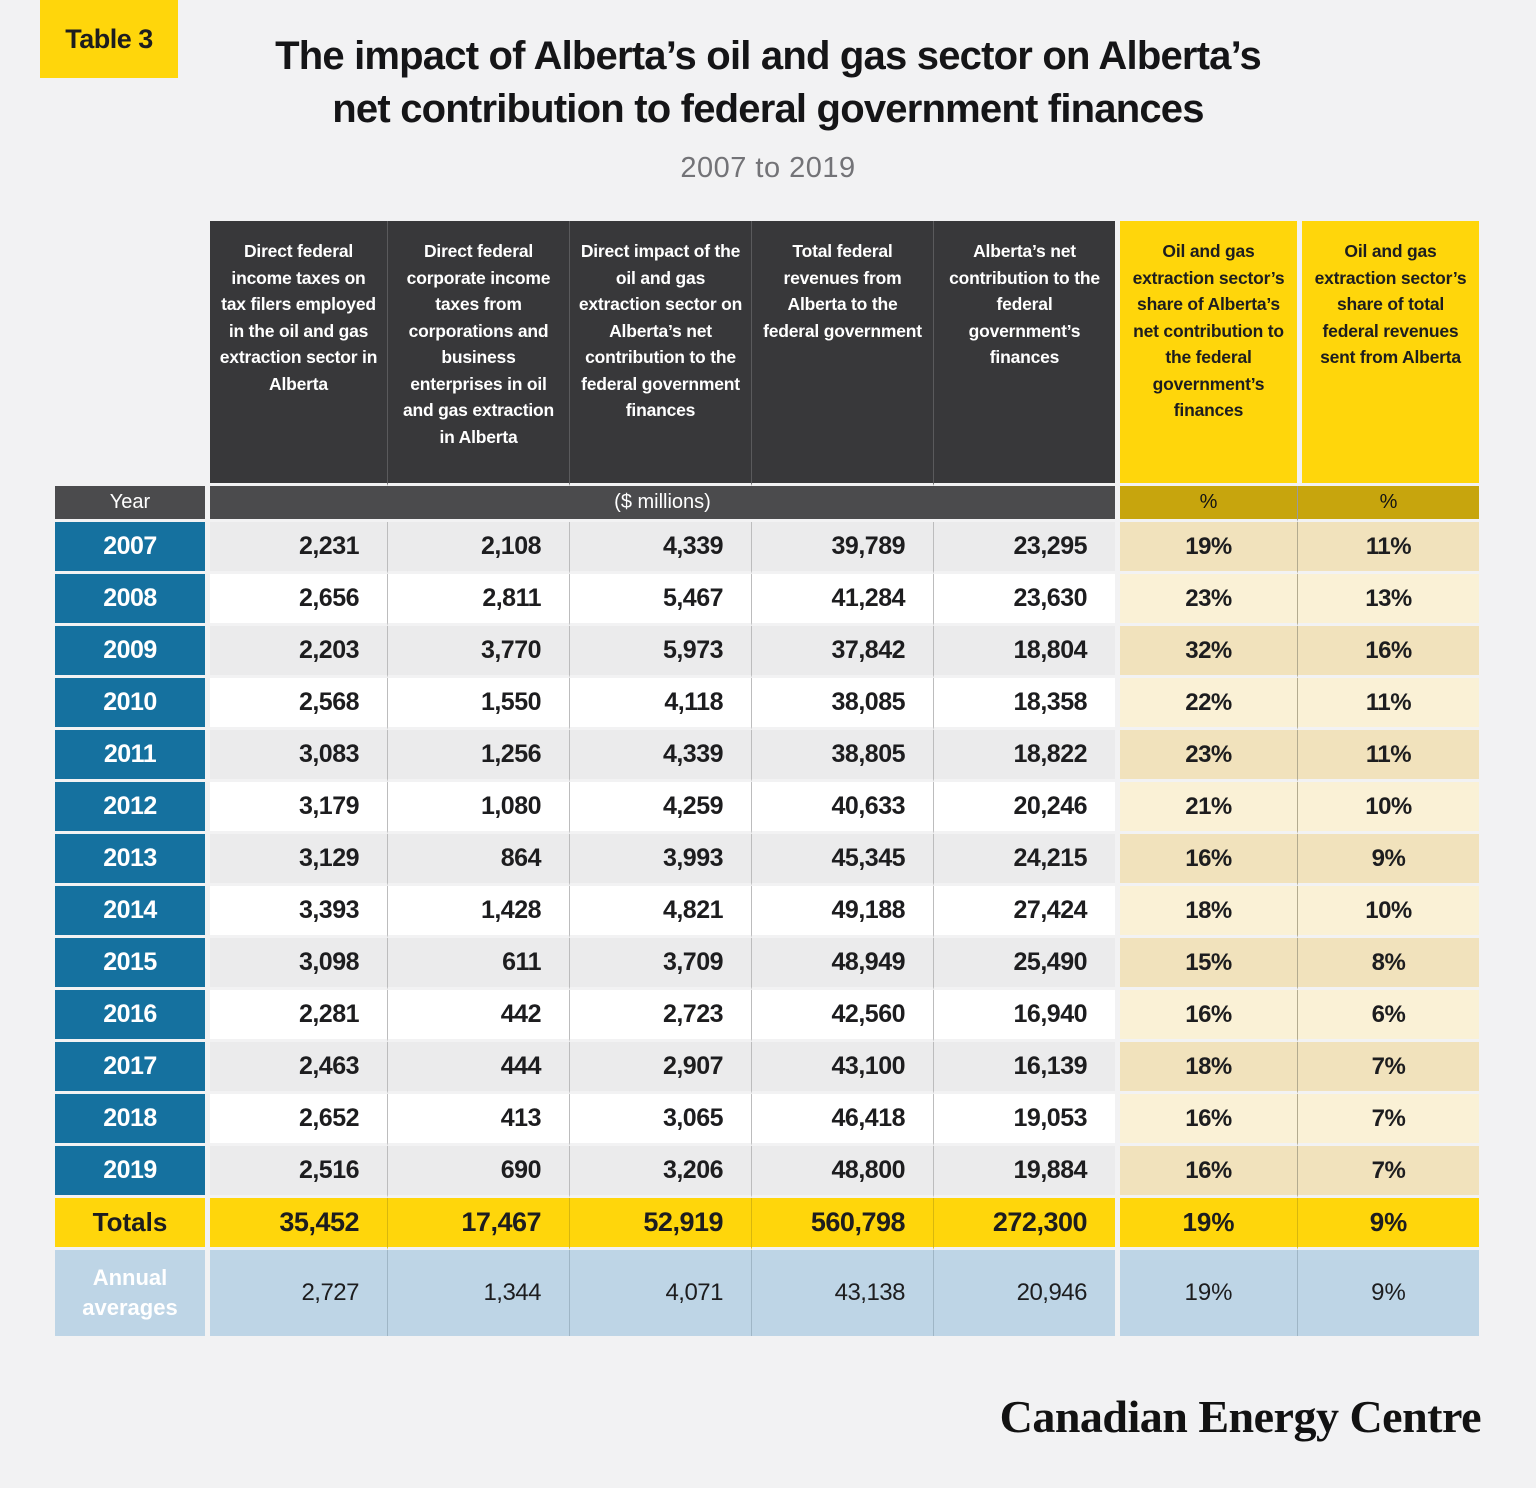 The height and width of the screenshot is (1488, 1536). Describe the element at coordinates (130, 1293) in the screenshot. I see `annual-averages-label: Annual averages` at that location.